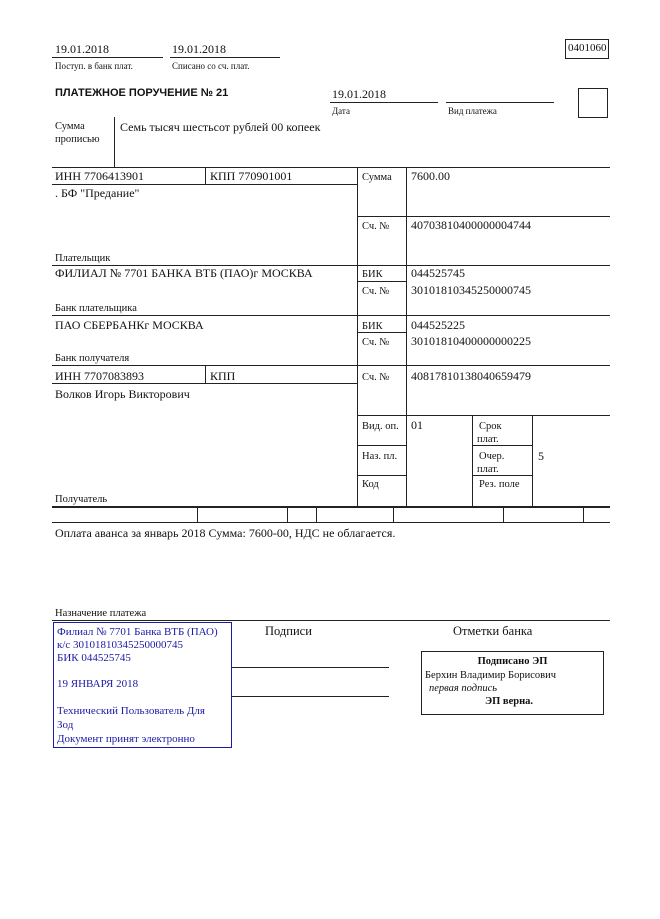 This screenshot has height=919, width=660. I want to click on op-type: 01, so click(417, 425).